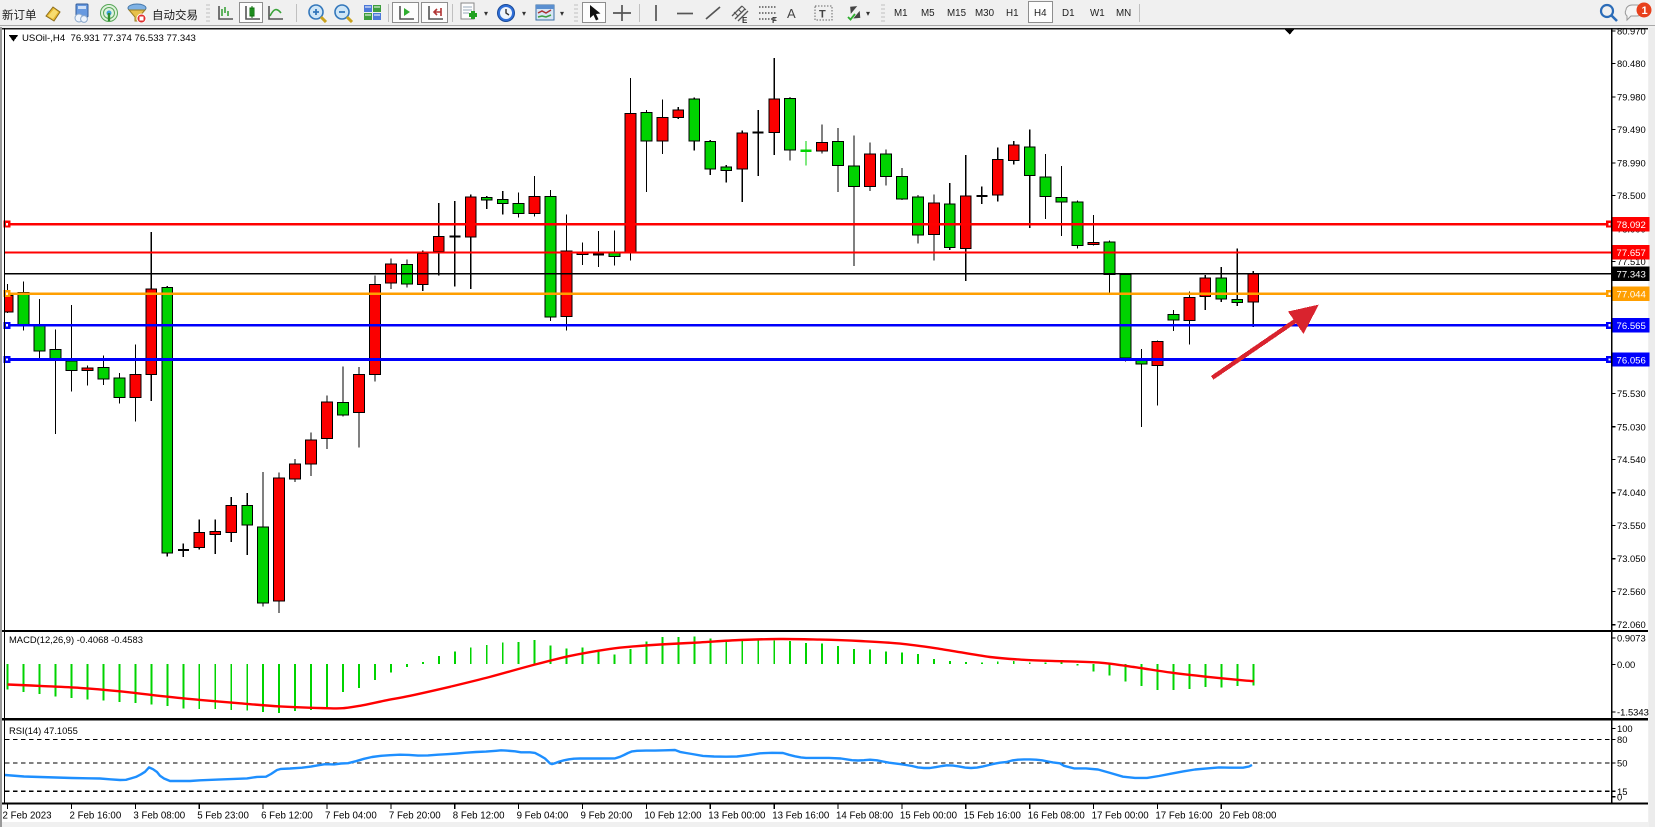 Image resolution: width=1655 pixels, height=827 pixels. I want to click on svg-text: E, so click(745, 20).